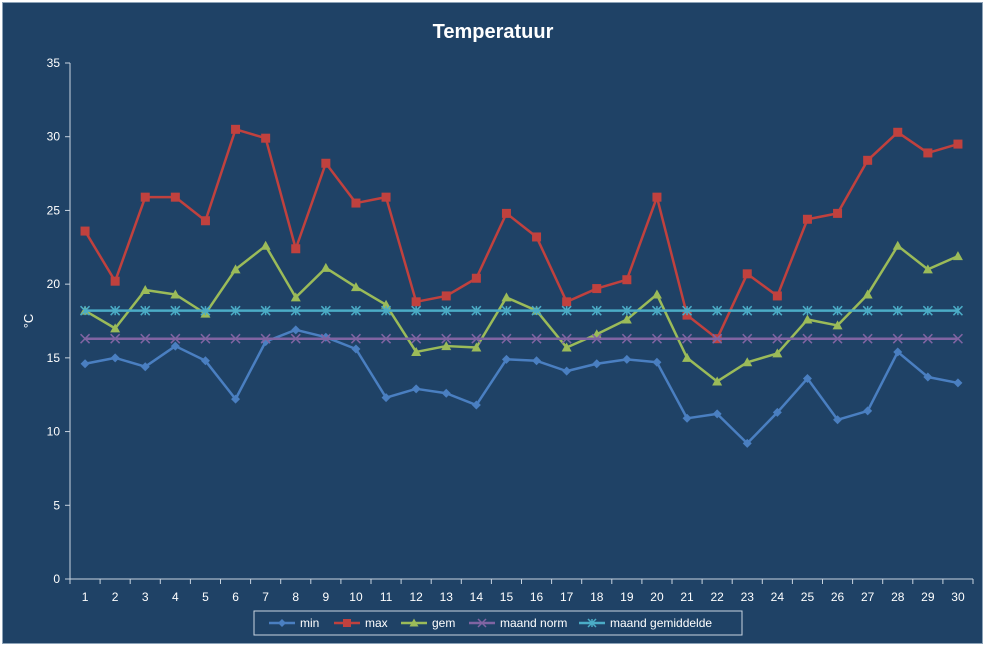  What do you see at coordinates (54, 358) in the screenshot?
I see `y-tick-label: 15` at bounding box center [54, 358].